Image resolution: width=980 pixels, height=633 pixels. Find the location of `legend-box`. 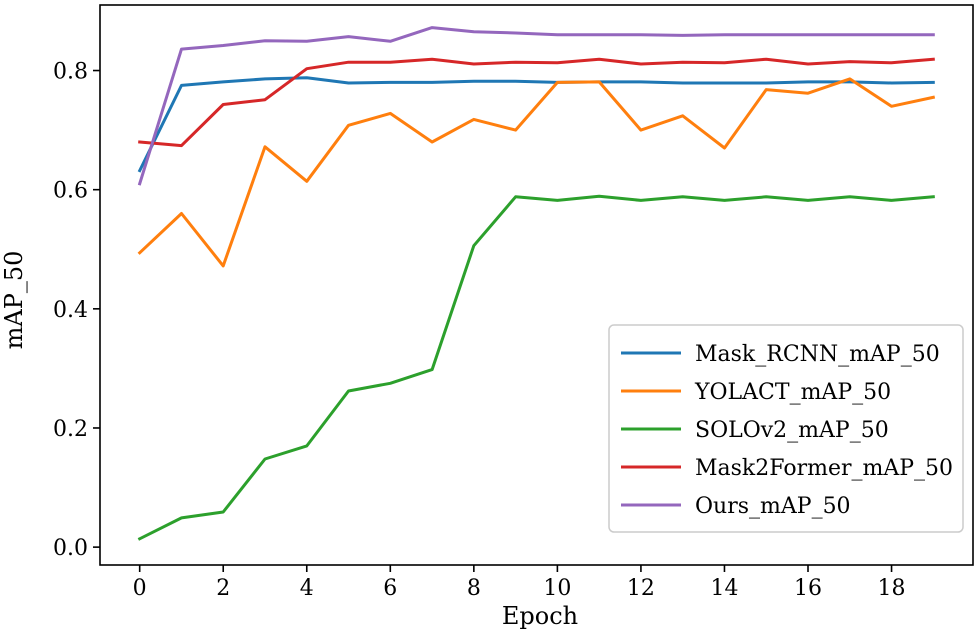

legend-box is located at coordinates (786, 428).